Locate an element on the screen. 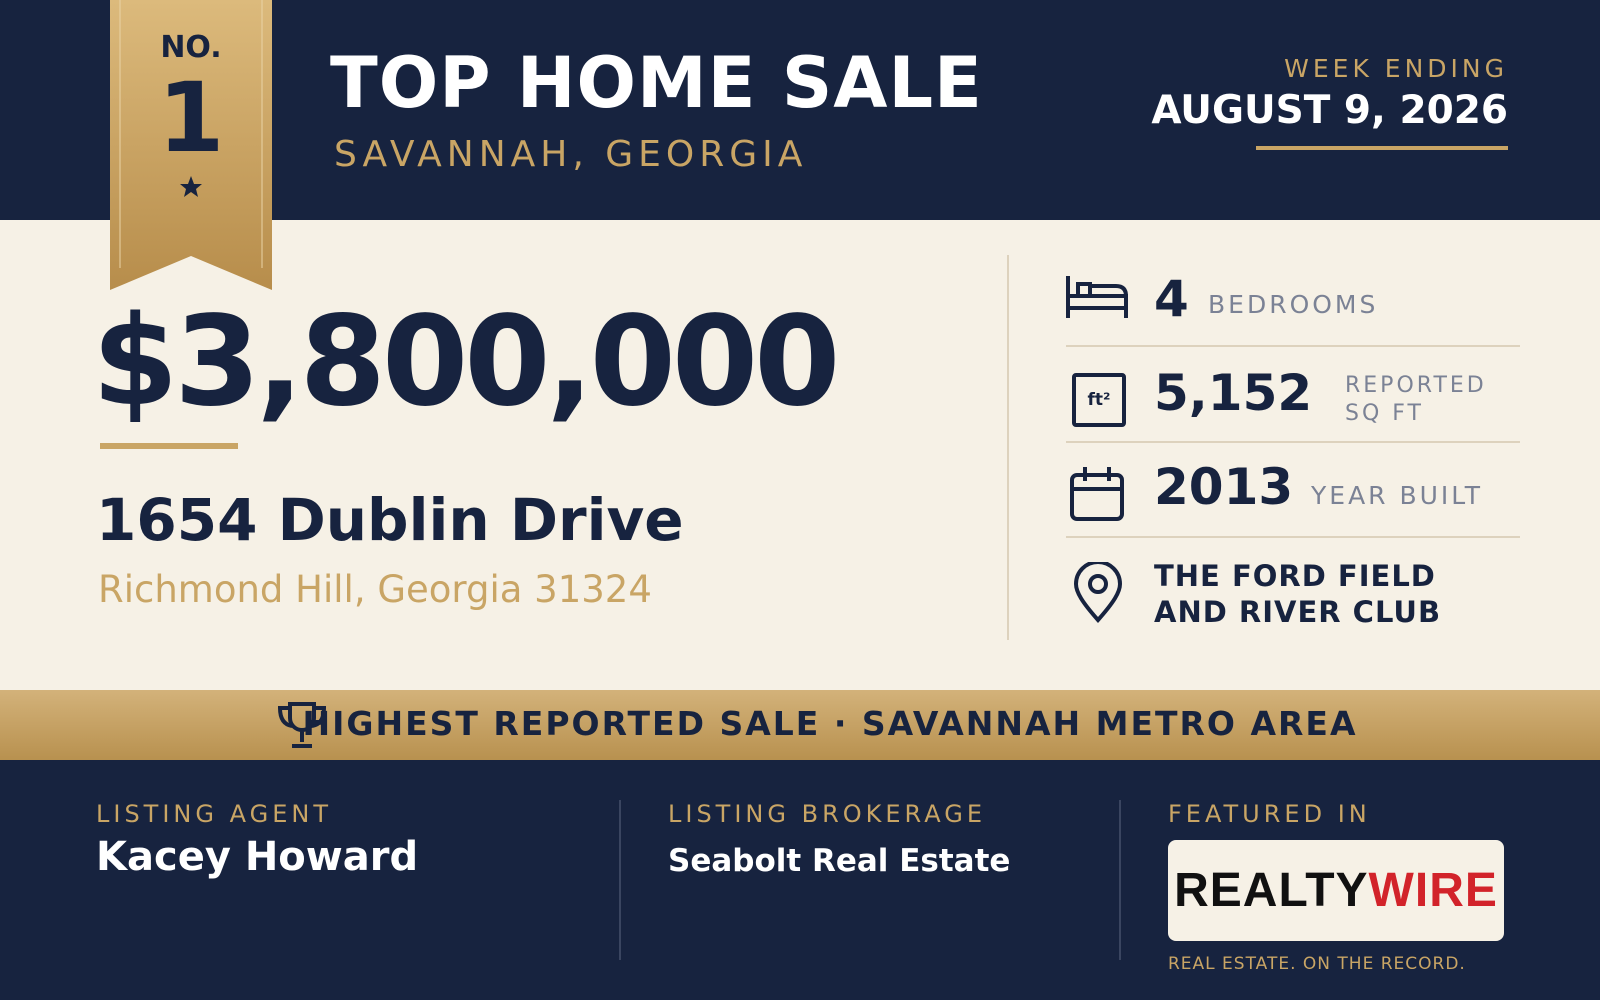 The image size is (1600, 1000). agent-name: Kacey Howard is located at coordinates (257, 857).